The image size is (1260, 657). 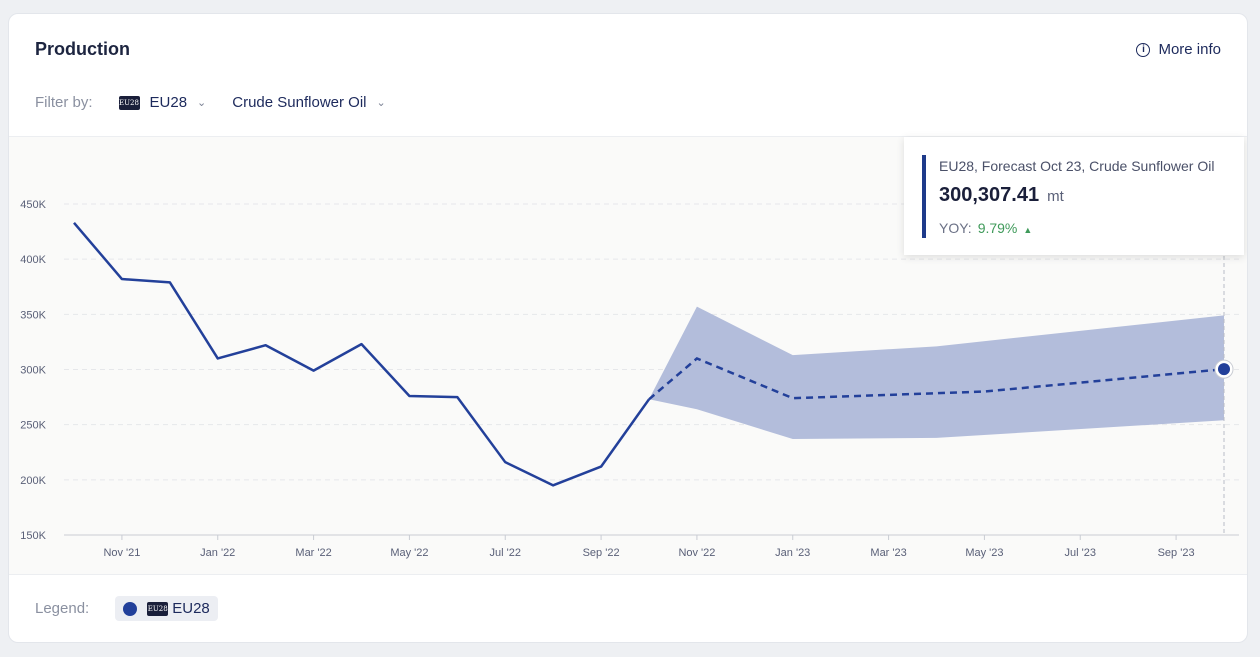 I want to click on x-tick-label: Jul '23, so click(x=1080, y=553).